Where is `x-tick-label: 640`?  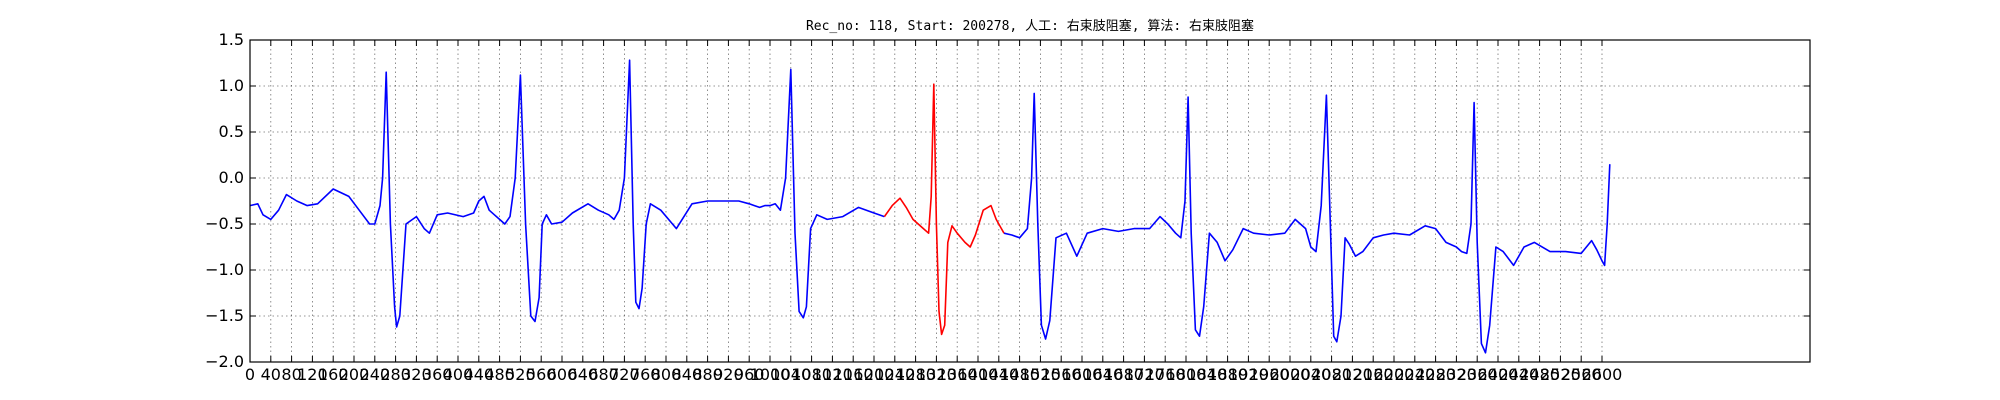 x-tick-label: 640 is located at coordinates (583, 374).